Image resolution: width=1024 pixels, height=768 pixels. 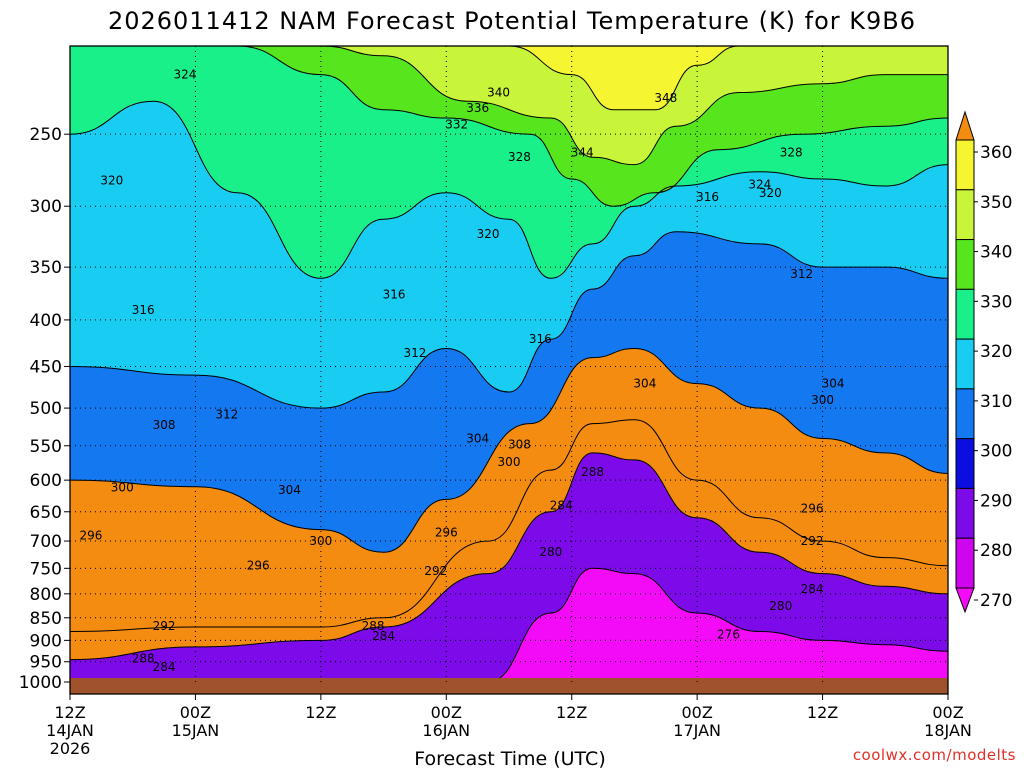 I want to click on x-tick-year: 2026, so click(x=70, y=748).